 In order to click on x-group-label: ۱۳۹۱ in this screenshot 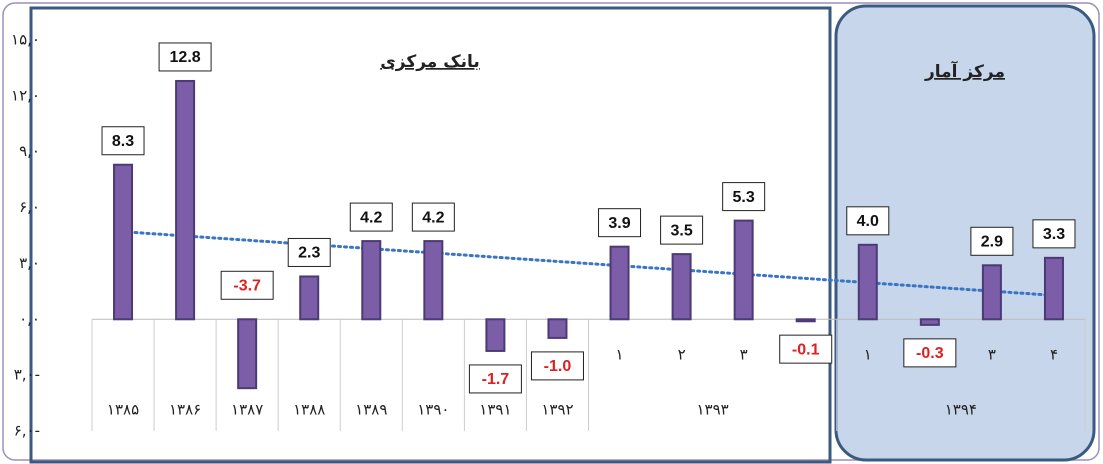, I will do `click(495, 410)`.